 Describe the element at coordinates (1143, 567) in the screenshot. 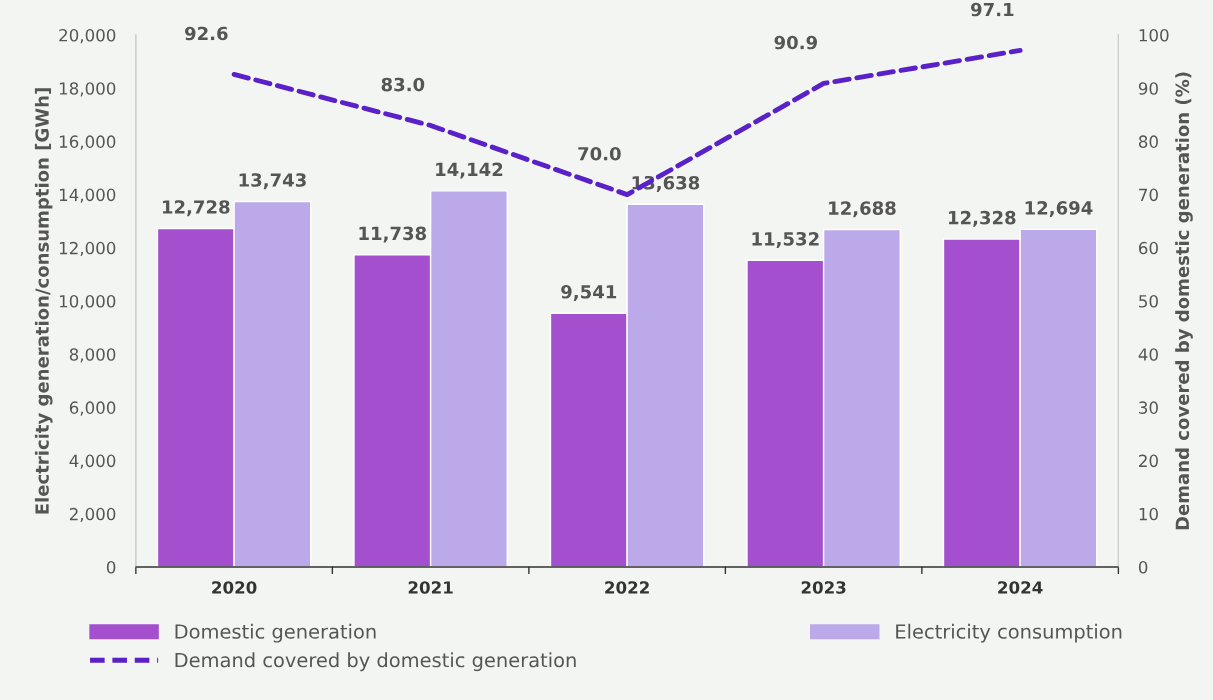

I see `y2-tick-label: 0` at that location.